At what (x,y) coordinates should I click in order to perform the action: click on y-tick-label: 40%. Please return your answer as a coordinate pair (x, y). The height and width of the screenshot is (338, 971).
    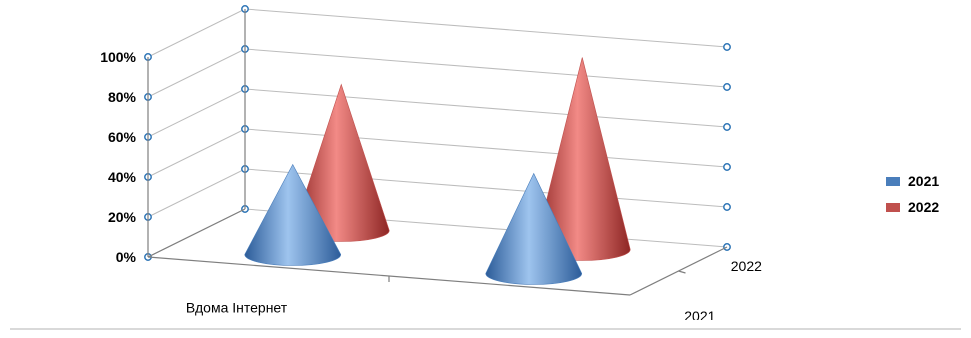
    Looking at the image, I should click on (122, 177).